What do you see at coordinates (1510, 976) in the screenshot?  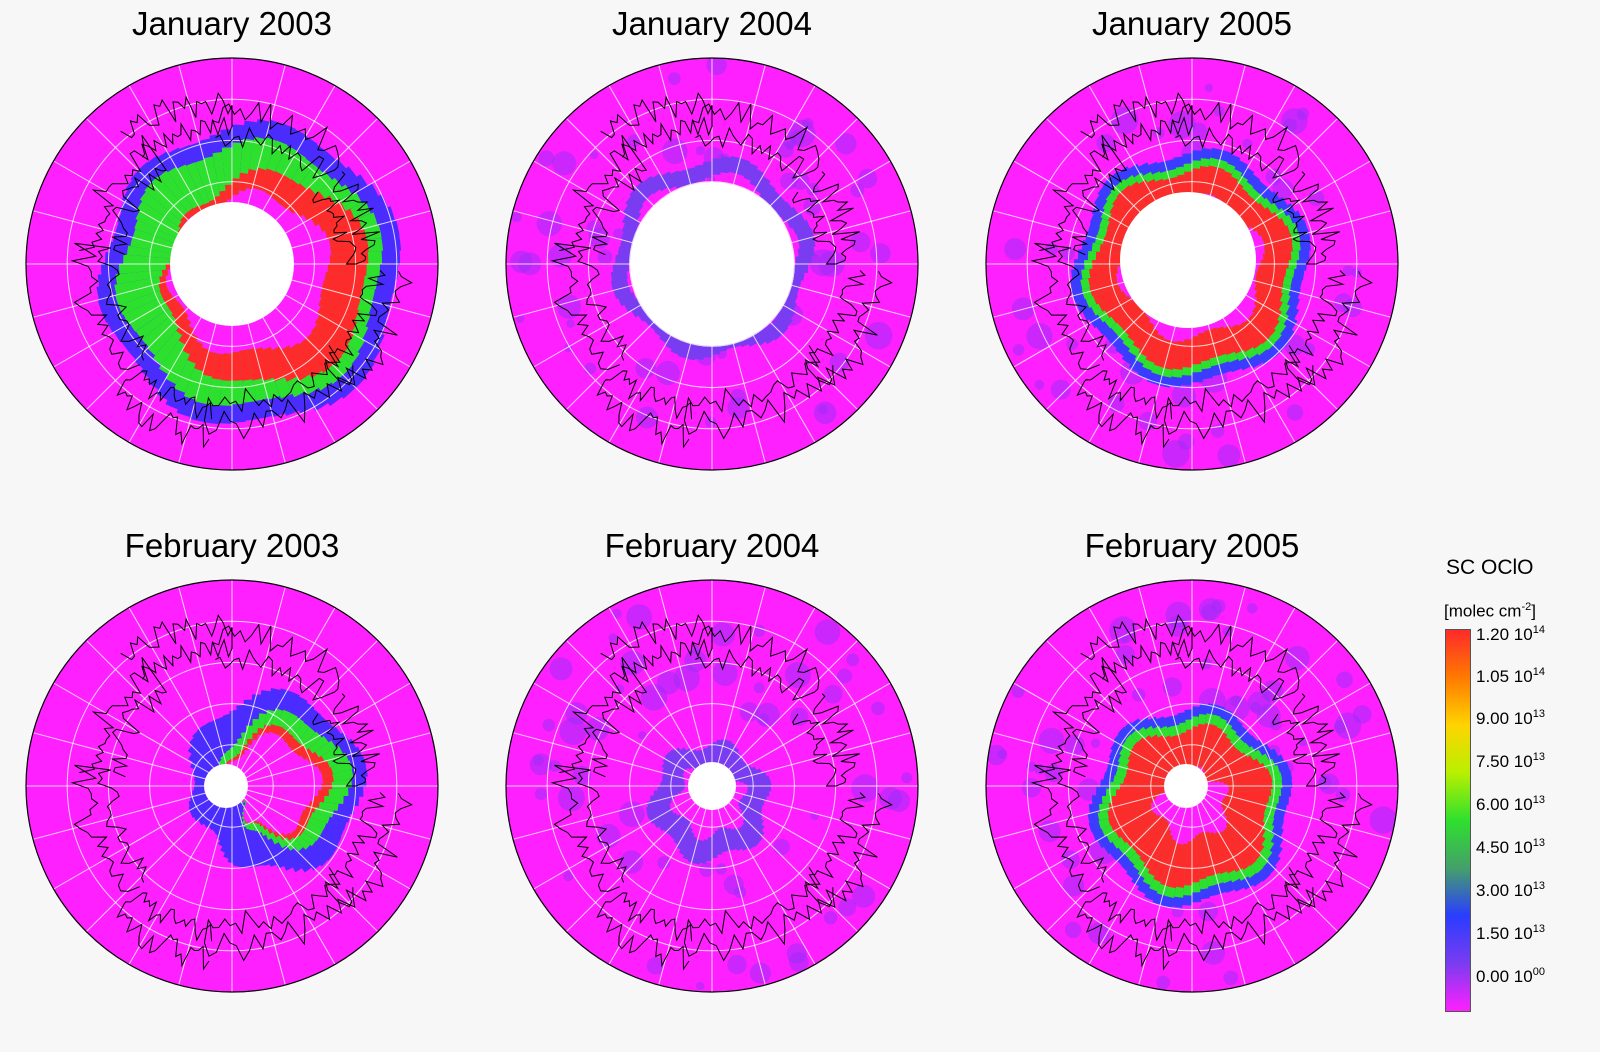 I see `colorbar-tick-label: 0.00 1000` at bounding box center [1510, 976].